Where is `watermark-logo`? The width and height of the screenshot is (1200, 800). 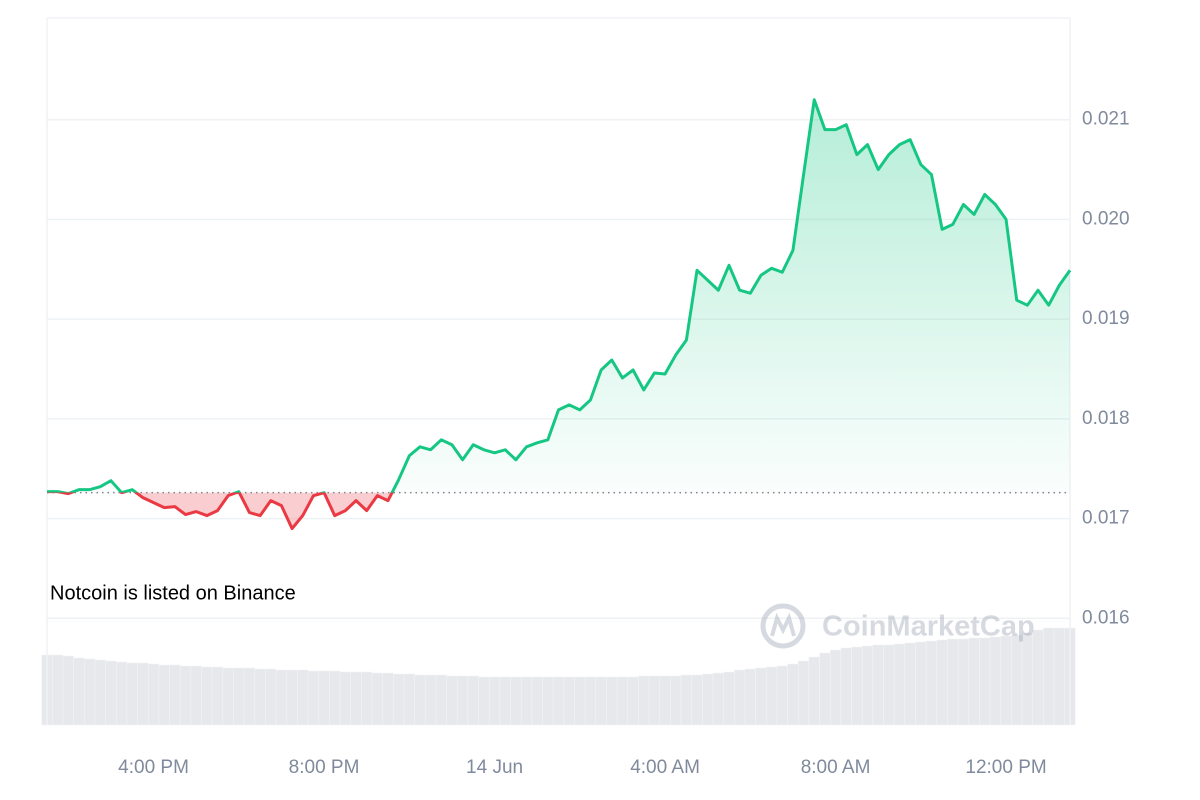
watermark-logo is located at coordinates (783, 626).